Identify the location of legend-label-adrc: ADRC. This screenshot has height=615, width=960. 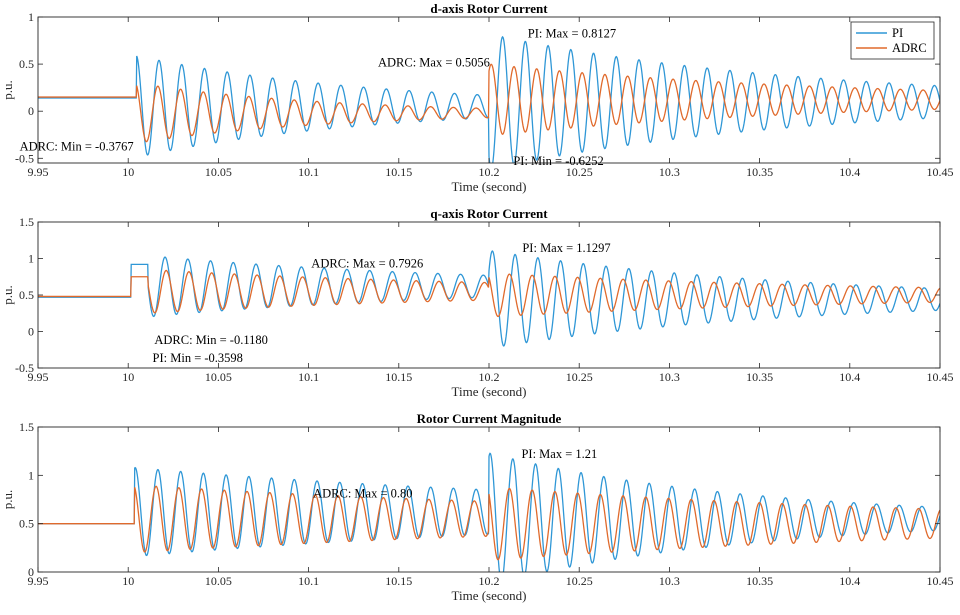
(909, 48).